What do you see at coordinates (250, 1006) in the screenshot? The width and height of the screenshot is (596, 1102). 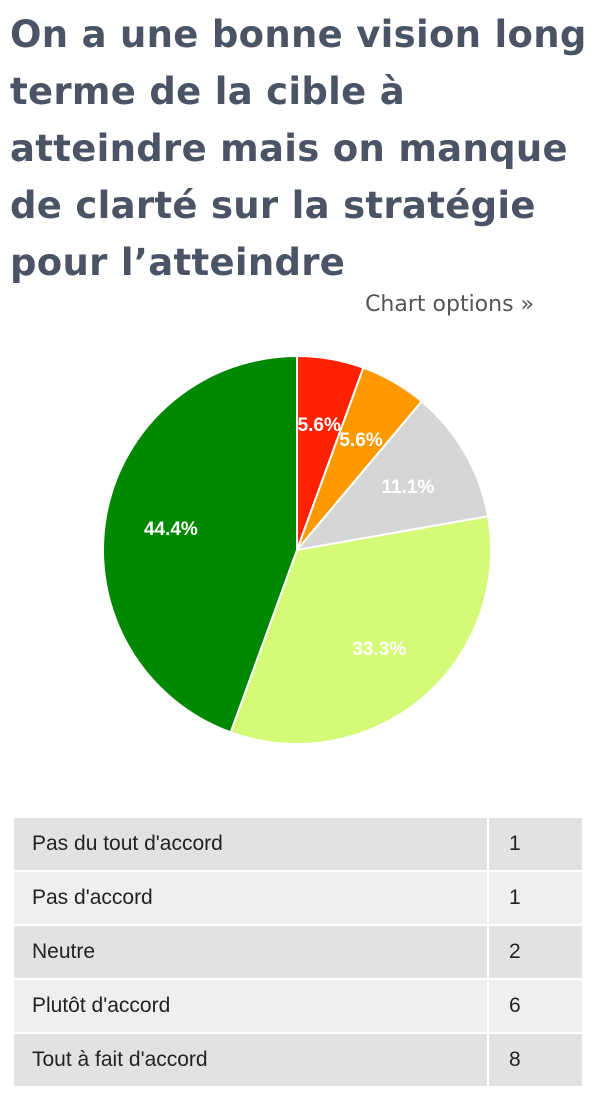 I see `row-label: Plutôt d'accord` at bounding box center [250, 1006].